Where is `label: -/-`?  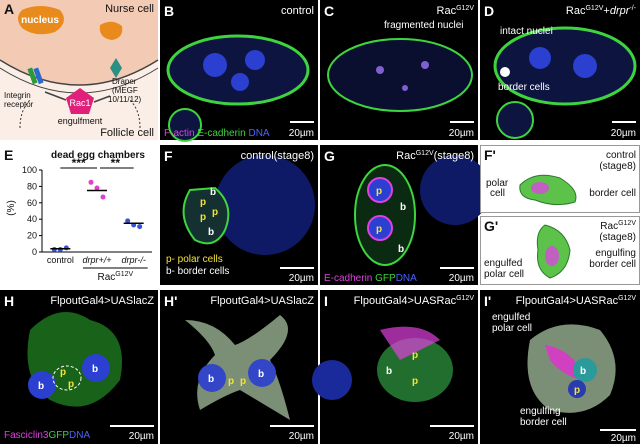 label: -/- is located at coordinates (632, 8).